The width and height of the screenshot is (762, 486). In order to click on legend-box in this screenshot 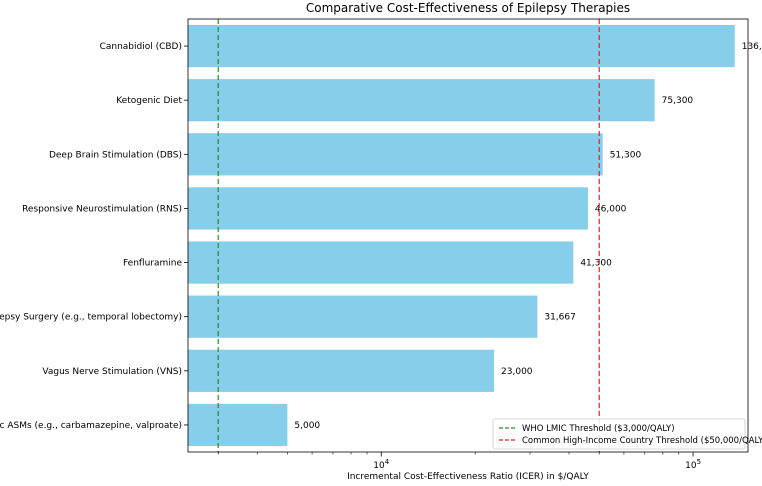, I will do `click(619, 434)`.